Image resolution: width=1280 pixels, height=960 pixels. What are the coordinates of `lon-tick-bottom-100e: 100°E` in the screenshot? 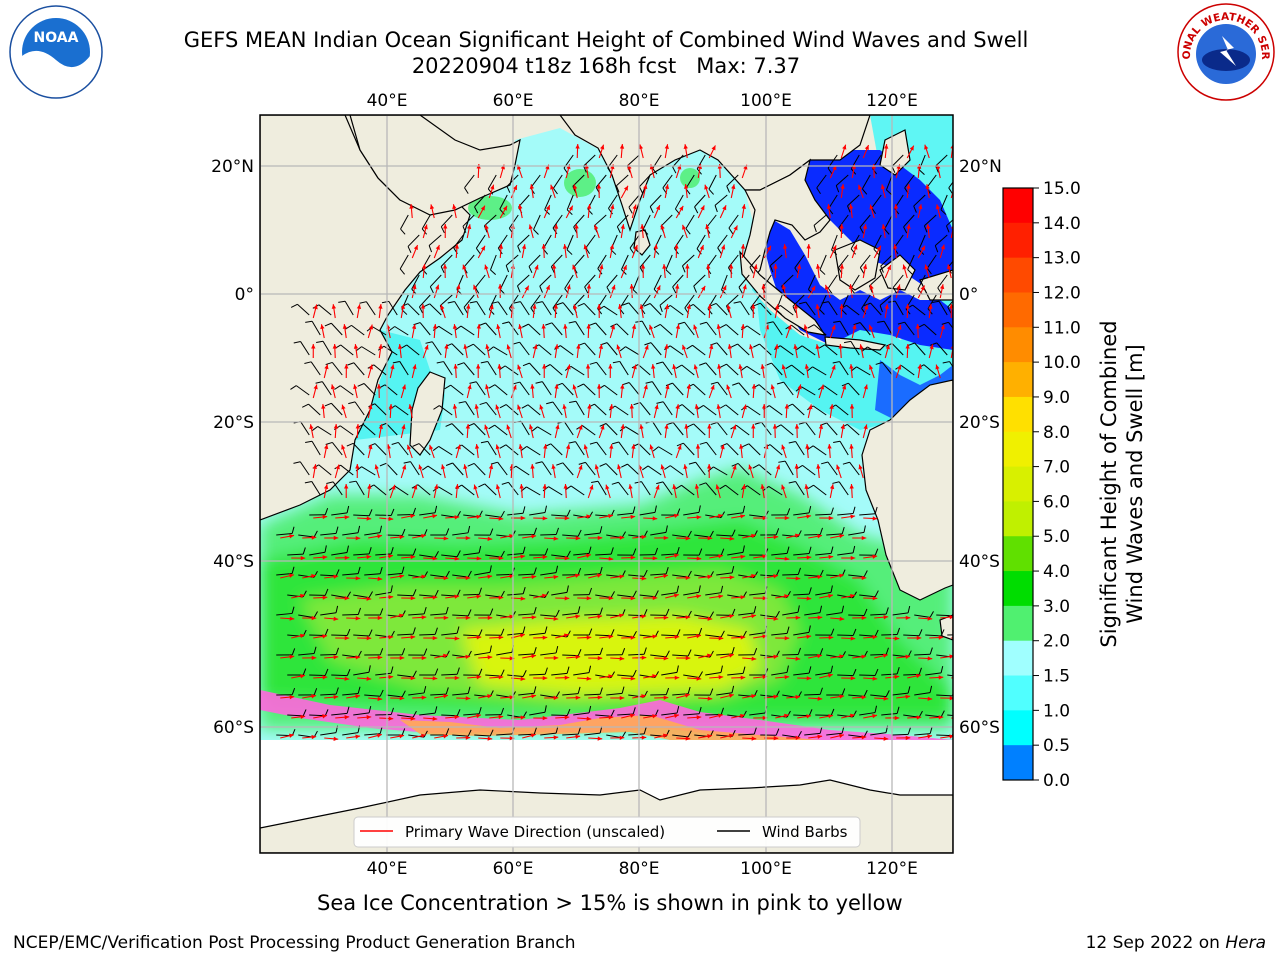 It's located at (766, 869).